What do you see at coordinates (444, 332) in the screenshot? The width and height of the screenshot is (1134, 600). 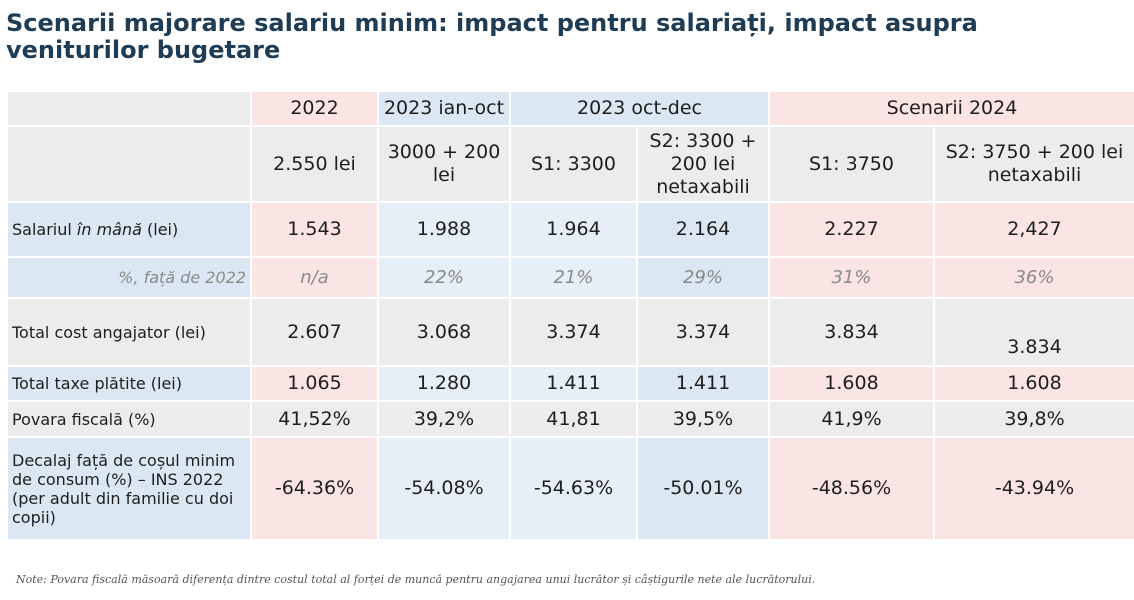 I see `cell: 3.068` at bounding box center [444, 332].